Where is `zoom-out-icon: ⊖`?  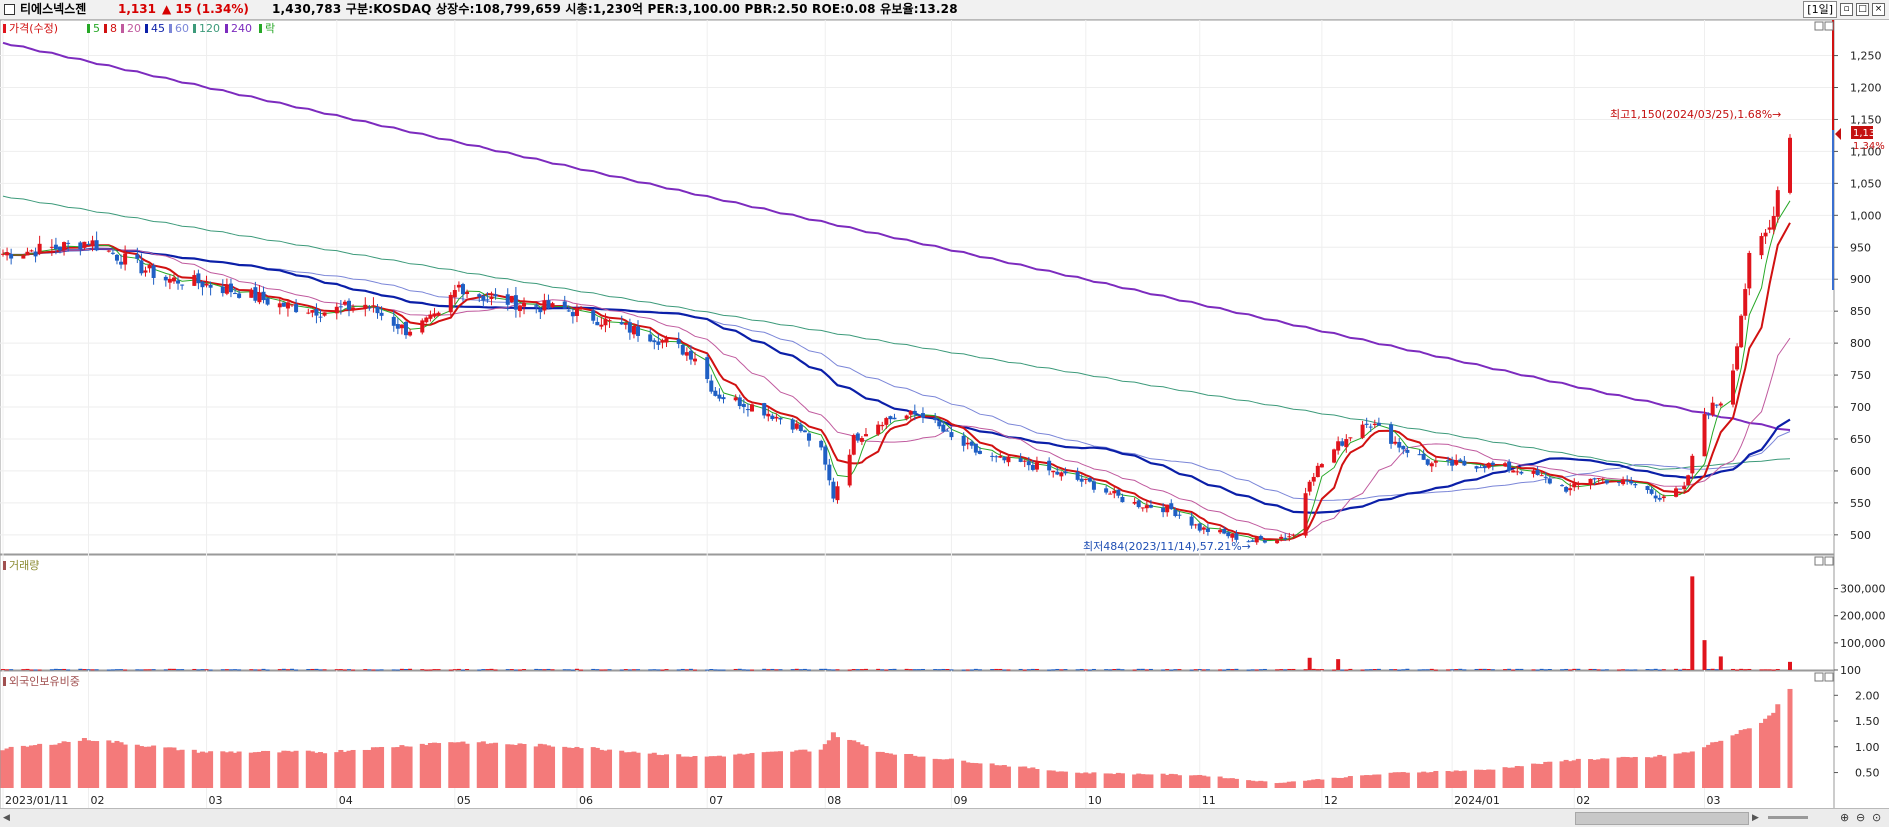
zoom-out-icon: ⊖ is located at coordinates (1861, 817).